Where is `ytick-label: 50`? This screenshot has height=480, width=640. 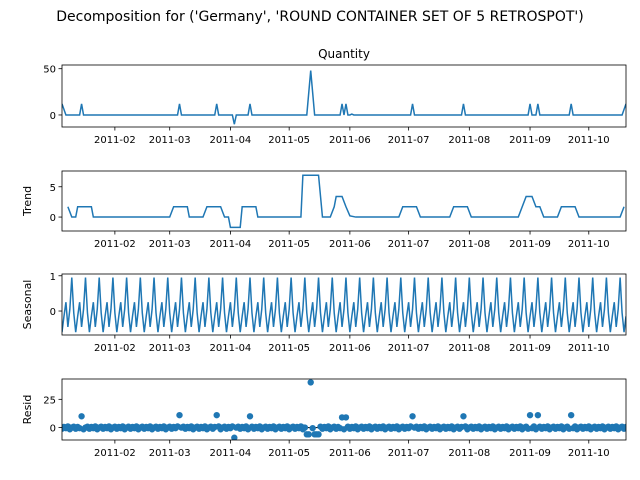
ytick-label: 50 is located at coordinates (49, 70).